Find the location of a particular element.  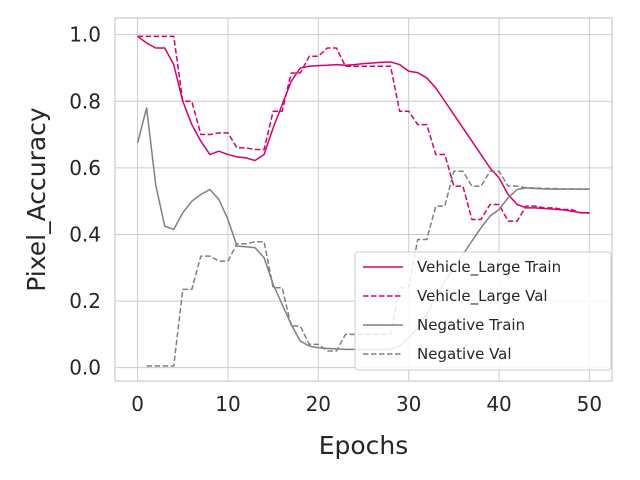

x-tick-label: 0 is located at coordinates (137, 404).